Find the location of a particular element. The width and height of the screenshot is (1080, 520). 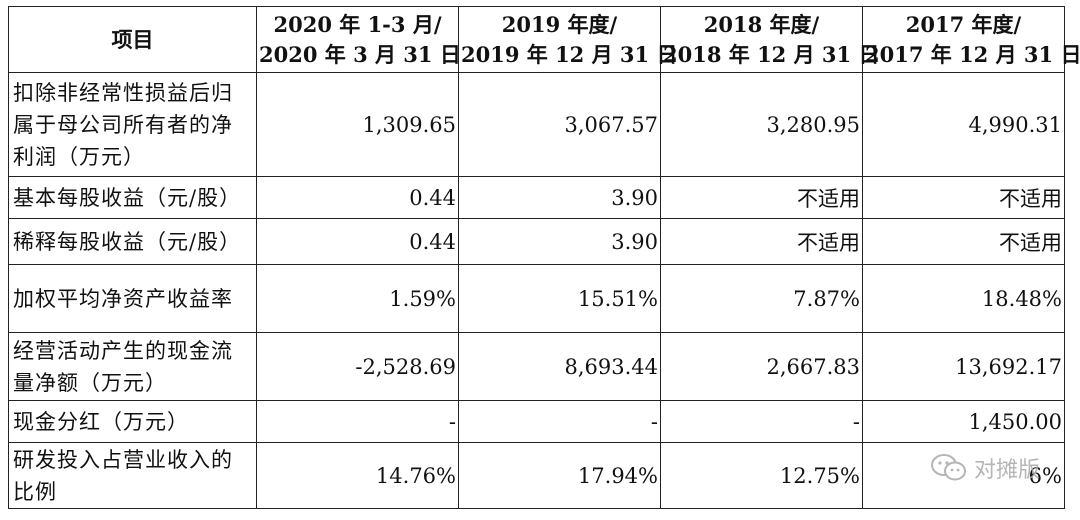

header-period-line1: 2020 年 1-3 月/ is located at coordinates (357, 24).